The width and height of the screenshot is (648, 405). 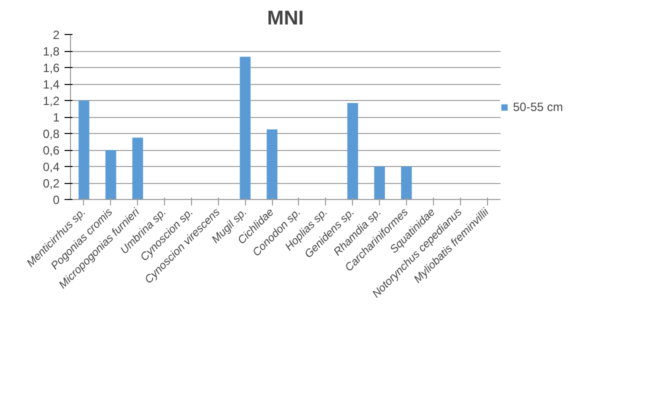 I want to click on legend-label: 50-55 cm, so click(x=538, y=107).